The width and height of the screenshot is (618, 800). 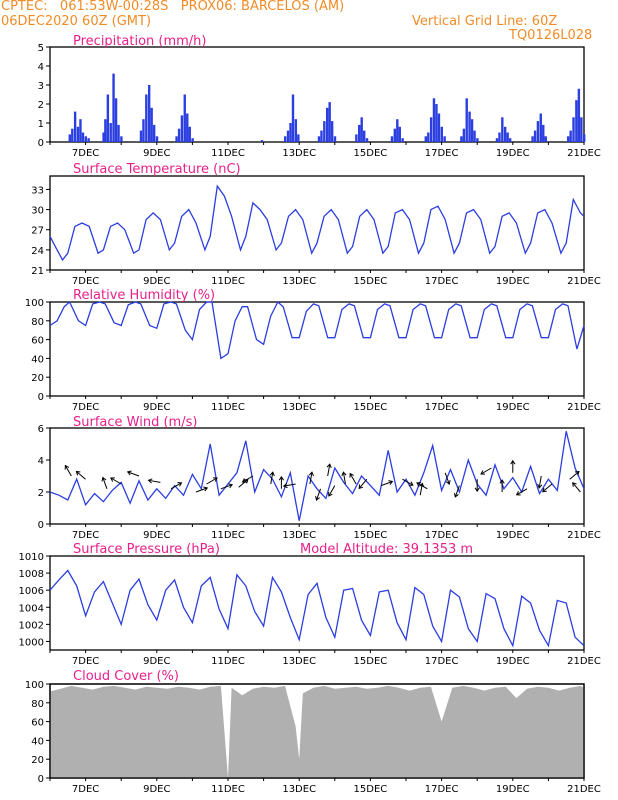 I want to click on pres-ytick-label: 1004, so click(x=31, y=608).